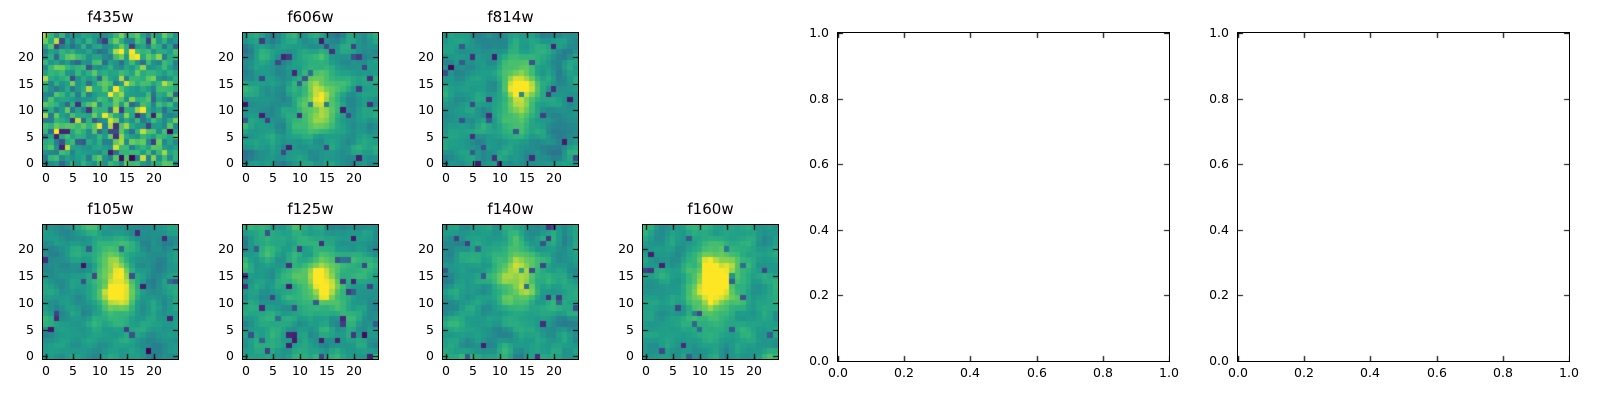  Describe the element at coordinates (310, 292) in the screenshot. I see `heatmap-canvas-f125w` at that location.